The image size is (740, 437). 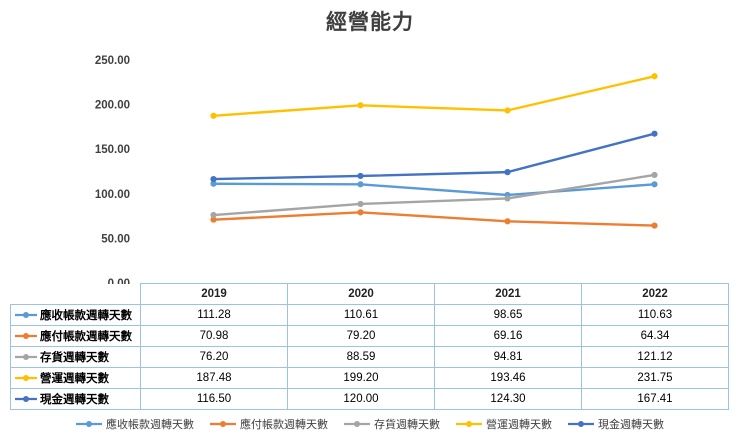 I want to click on legend-item: 存貨週轉天數, so click(x=392, y=424).